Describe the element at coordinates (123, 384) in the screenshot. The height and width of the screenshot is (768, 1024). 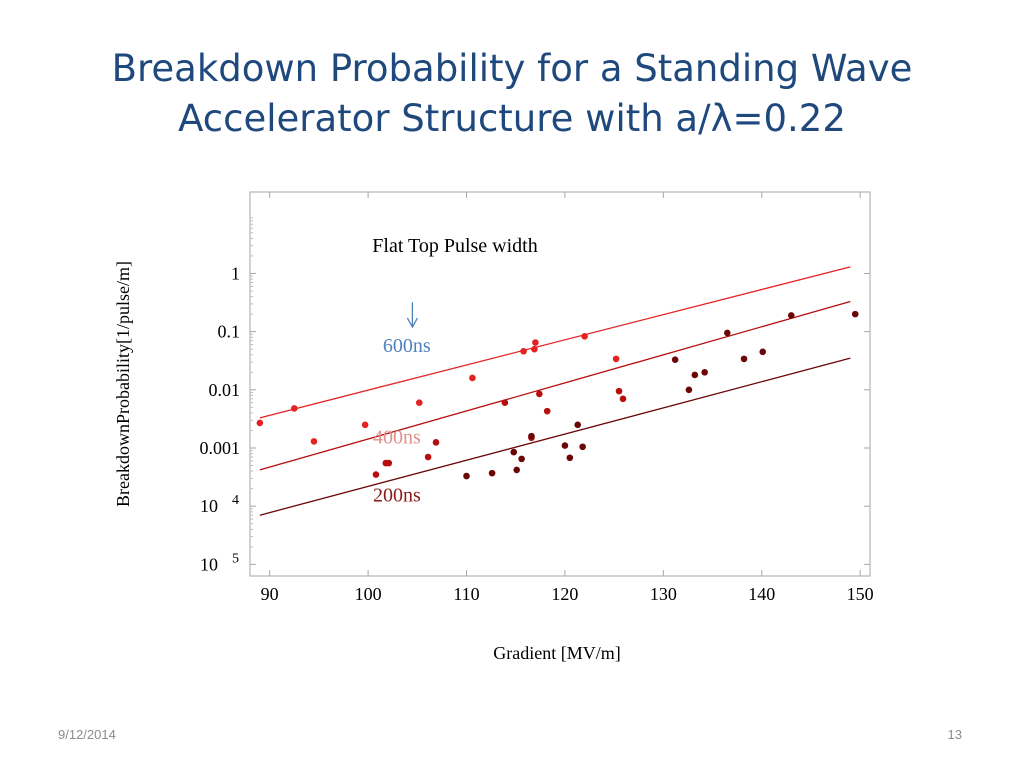
I see `y-axis-label: BreakdownProbability[1/pulse/m]` at that location.